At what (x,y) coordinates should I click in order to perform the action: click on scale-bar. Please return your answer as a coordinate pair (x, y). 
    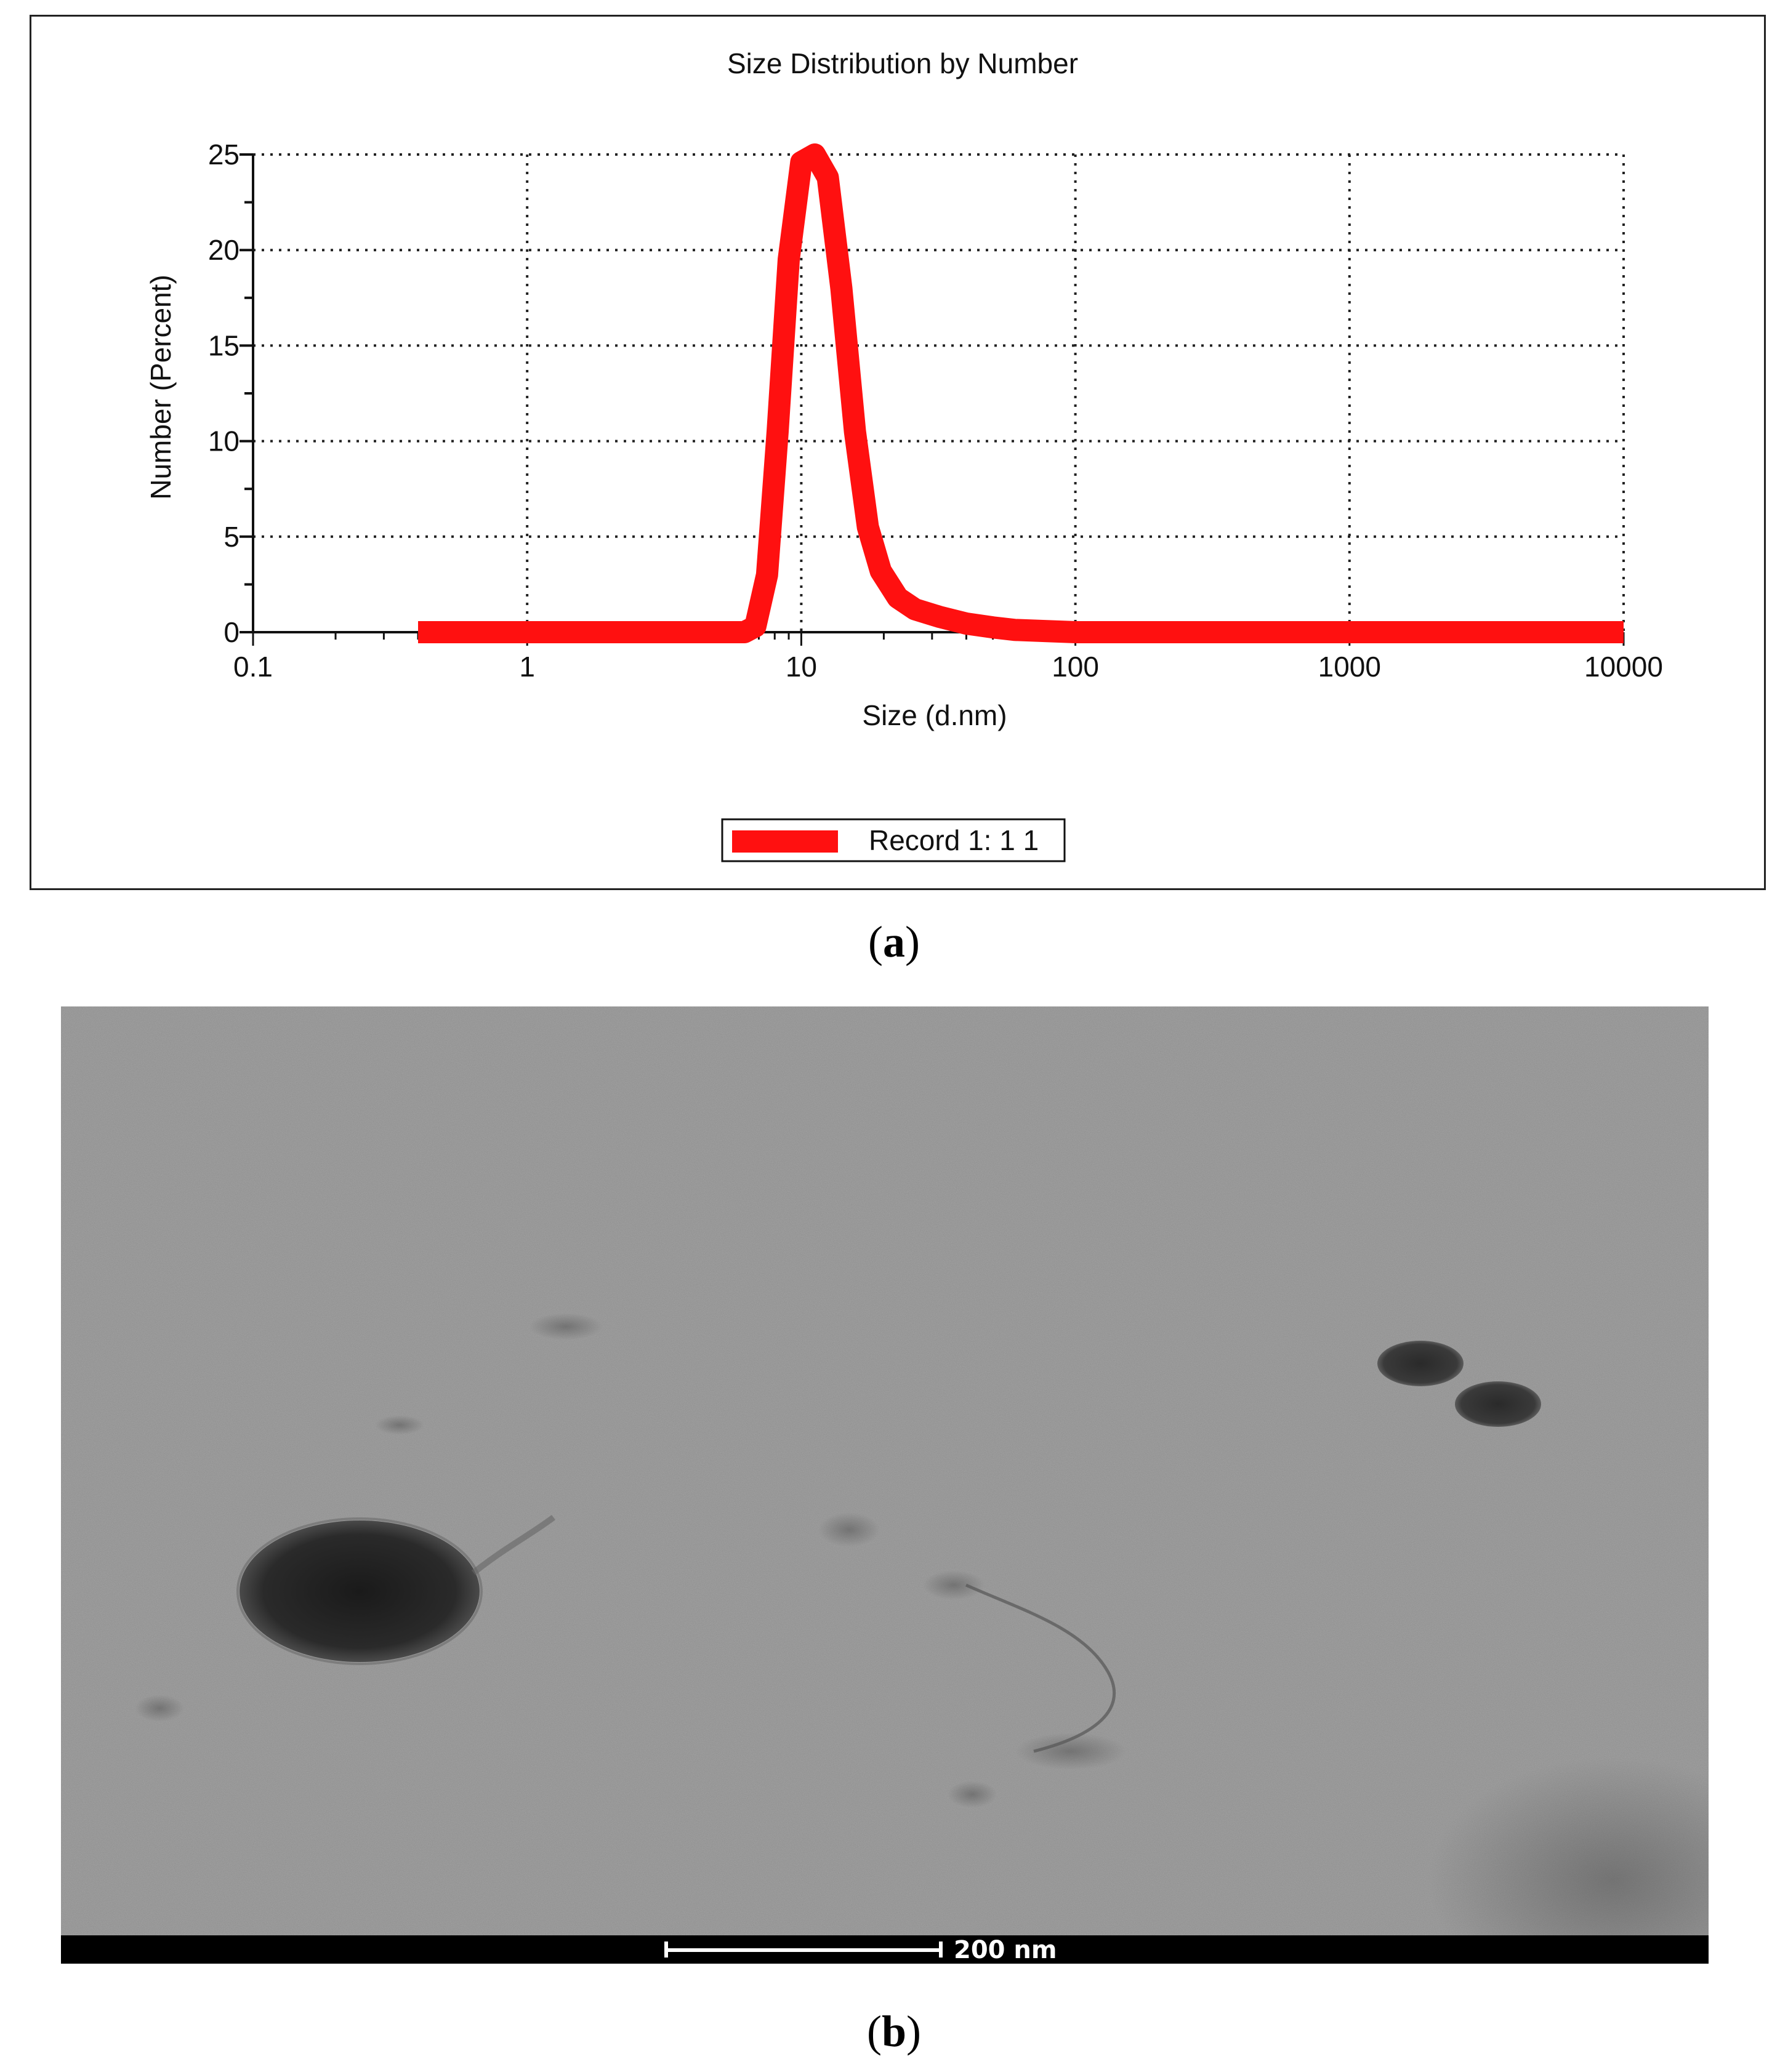
    Looking at the image, I should click on (803, 1950).